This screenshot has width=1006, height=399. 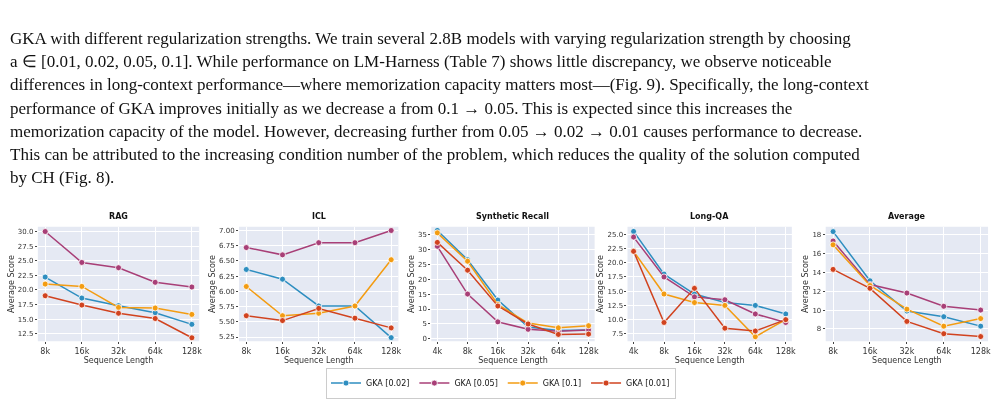 I want to click on legend-label: GKA [0.01], so click(x=648, y=384).